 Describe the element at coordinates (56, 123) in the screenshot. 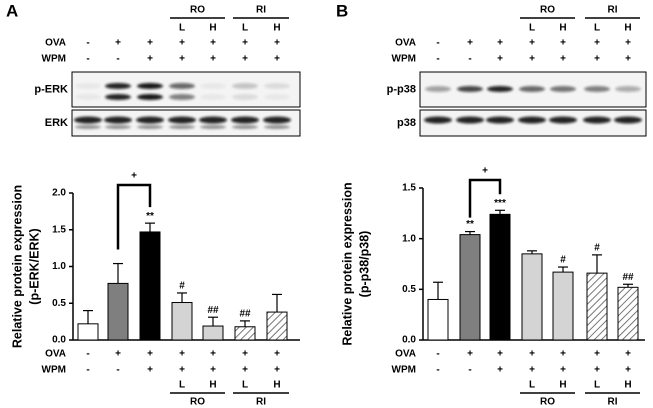

I see `blot-label: ERK` at that location.